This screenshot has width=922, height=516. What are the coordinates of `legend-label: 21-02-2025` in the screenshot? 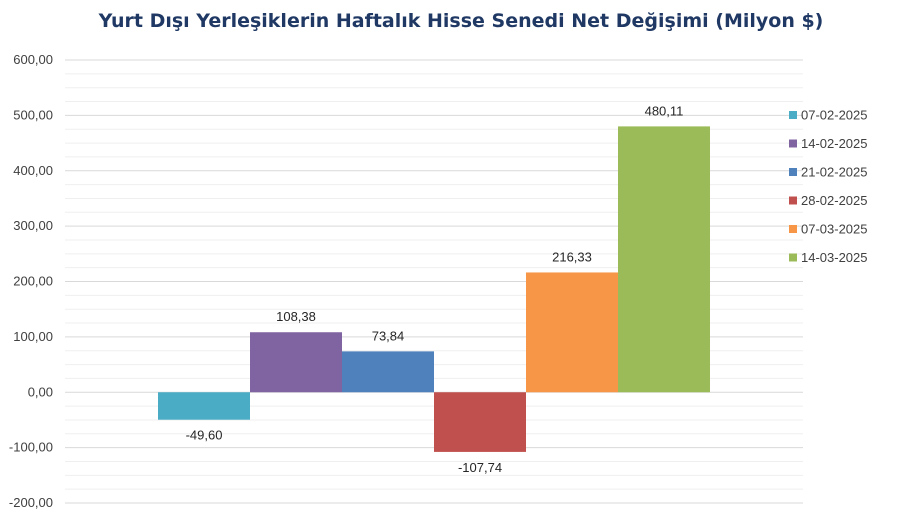 It's located at (834, 172).